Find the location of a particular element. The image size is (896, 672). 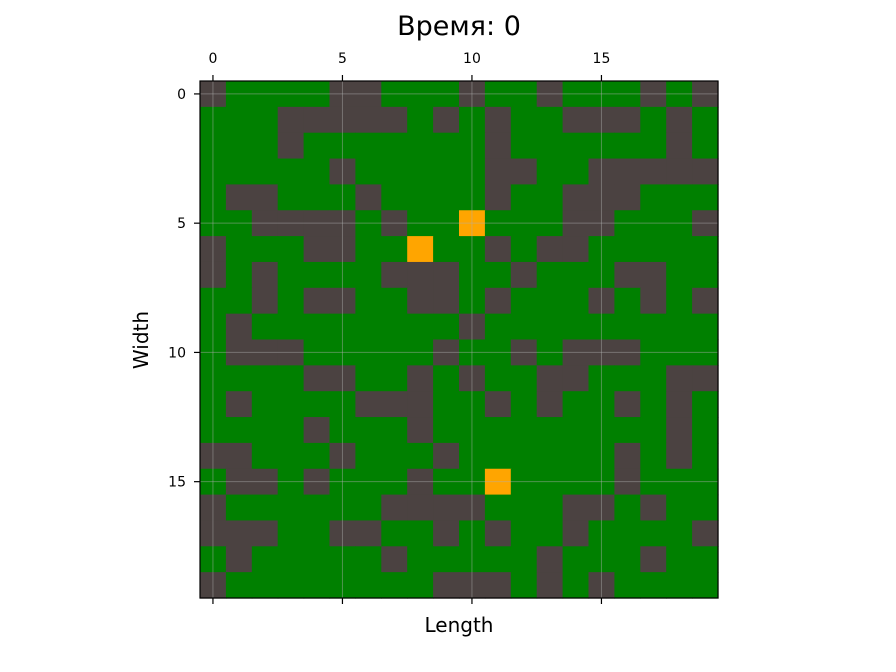

x-tick-label: 0 is located at coordinates (212, 59).